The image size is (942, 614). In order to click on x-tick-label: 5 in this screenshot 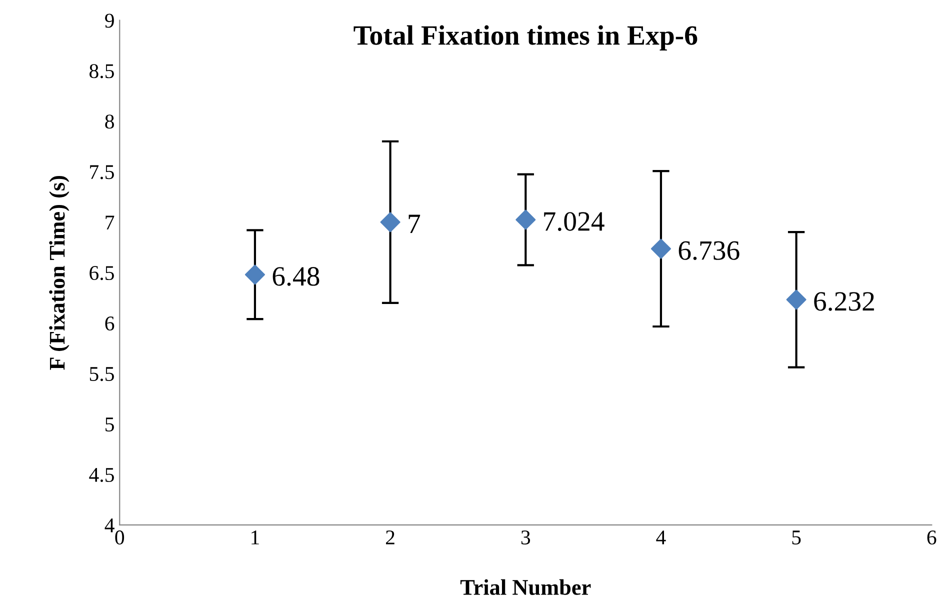, I will do `click(796, 537)`.